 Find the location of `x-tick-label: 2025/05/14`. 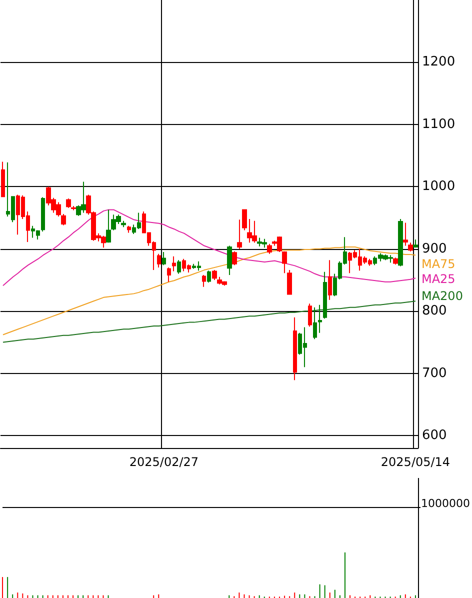

x-tick-label: 2025/05/14 is located at coordinates (415, 462).